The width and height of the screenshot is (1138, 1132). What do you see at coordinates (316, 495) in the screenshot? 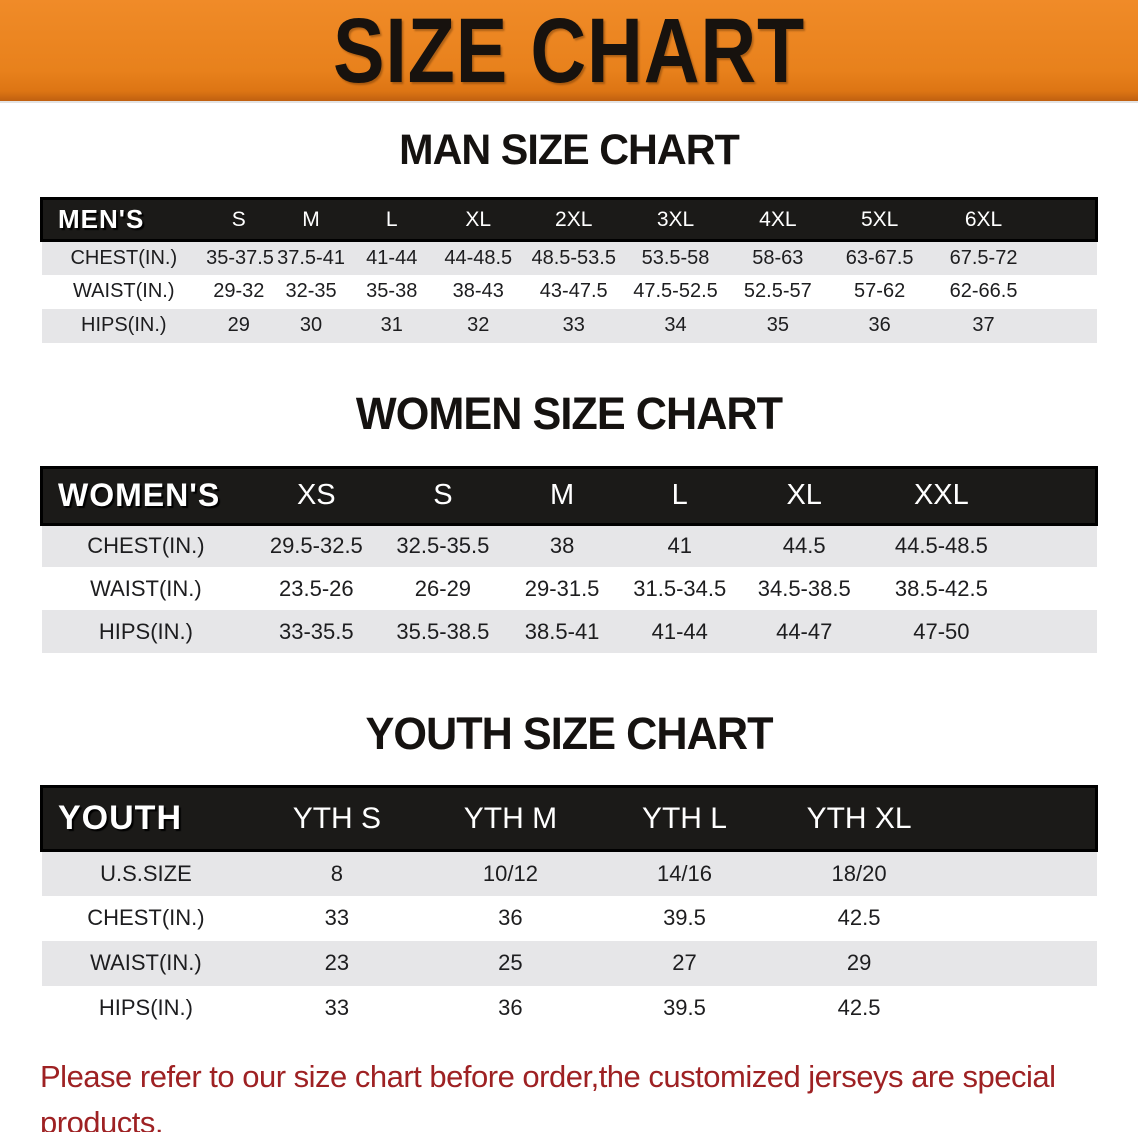
I see `size-column-header: XS` at bounding box center [316, 495].